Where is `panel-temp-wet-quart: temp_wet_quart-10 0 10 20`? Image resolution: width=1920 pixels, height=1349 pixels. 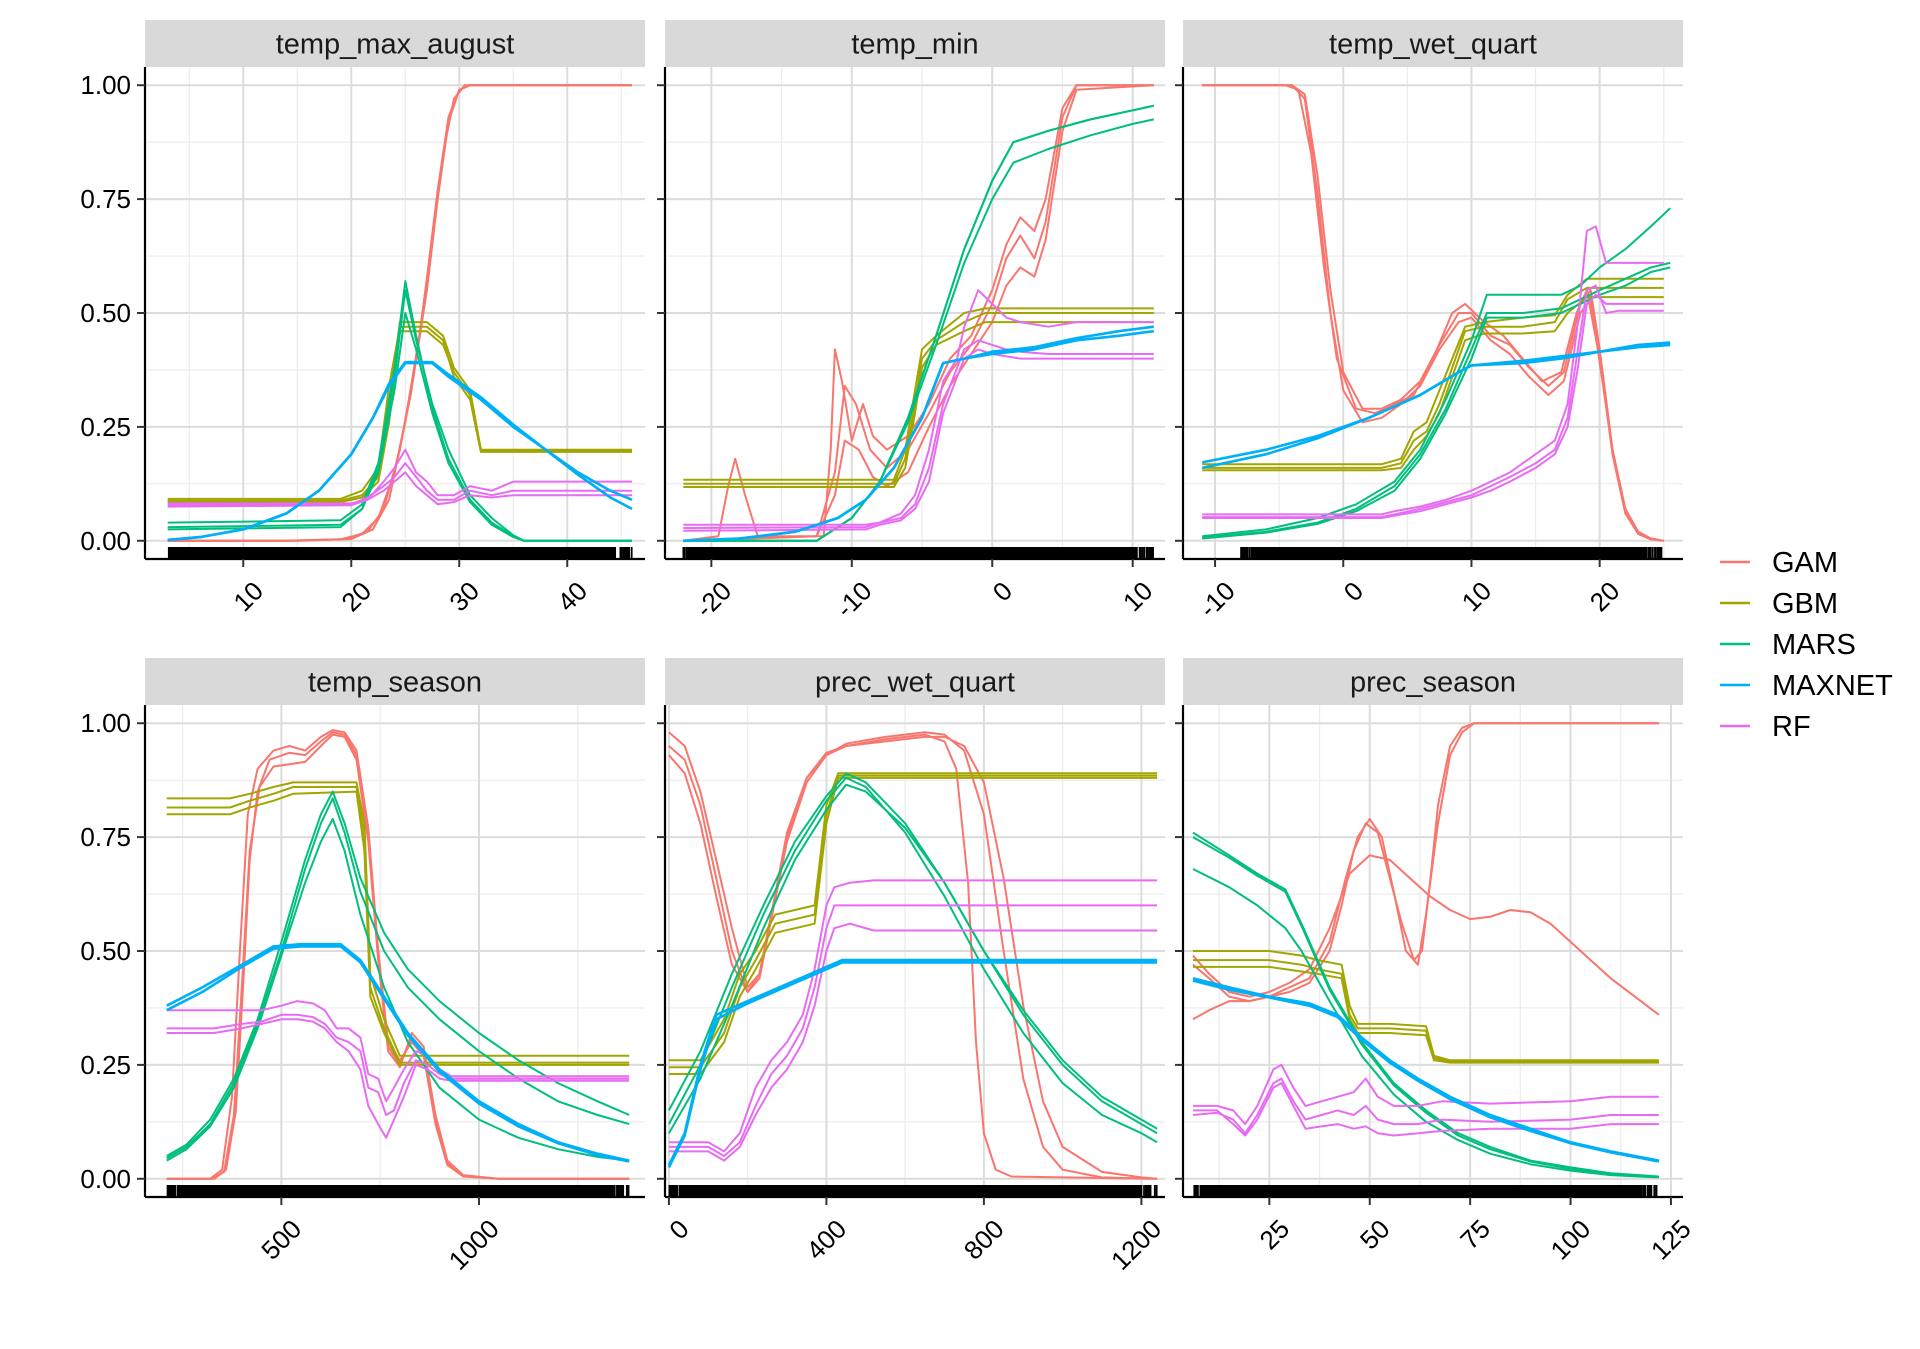 panel-temp-wet-quart: temp_wet_quart-10 0 10 20 is located at coordinates (1429, 321).